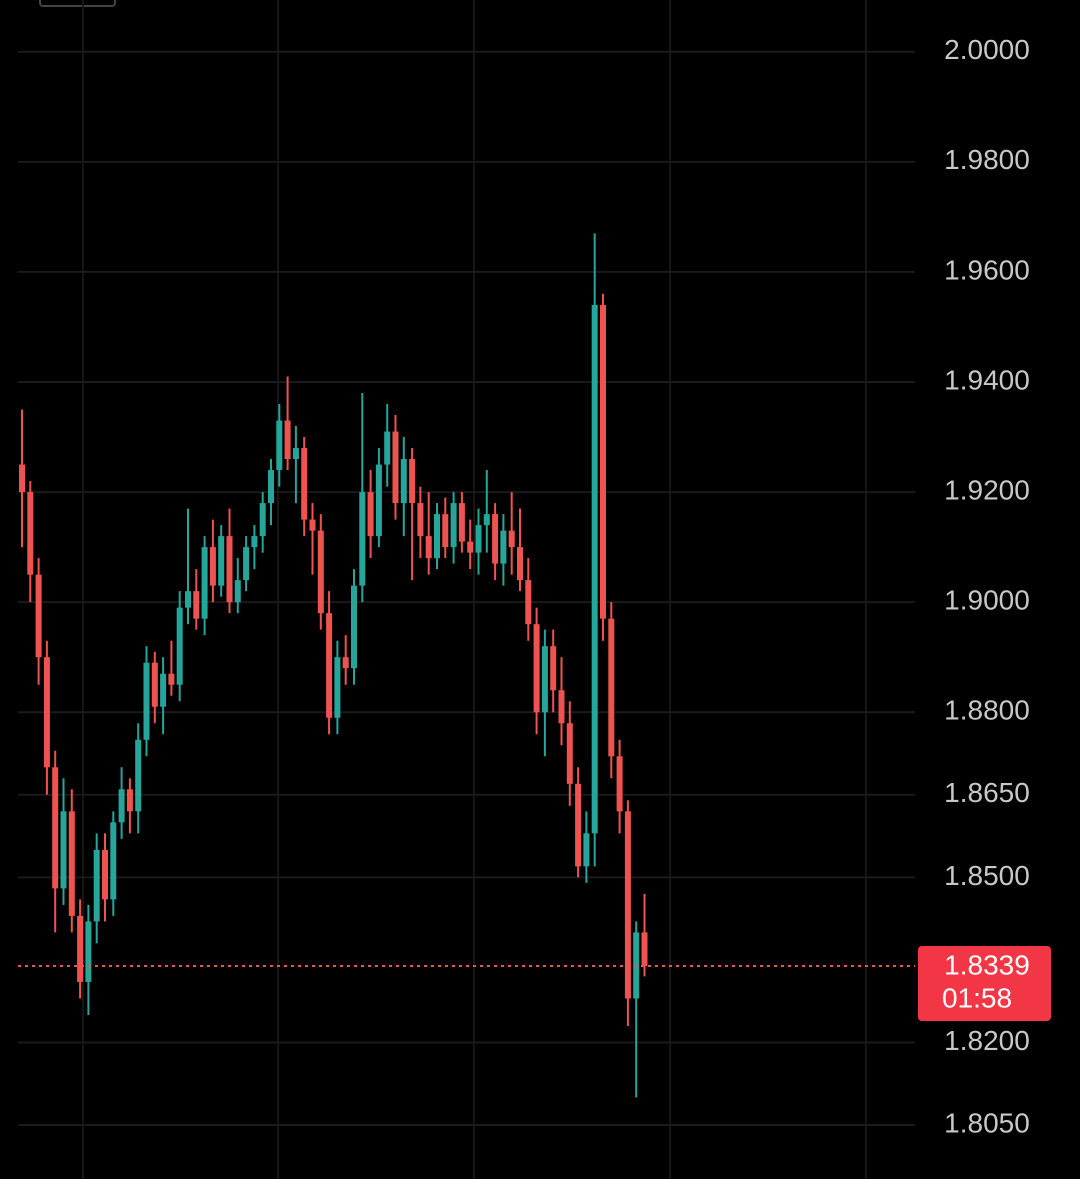 Image resolution: width=1080 pixels, height=1179 pixels. What do you see at coordinates (77, 3) in the screenshot?
I see `toolbar-button` at bounding box center [77, 3].